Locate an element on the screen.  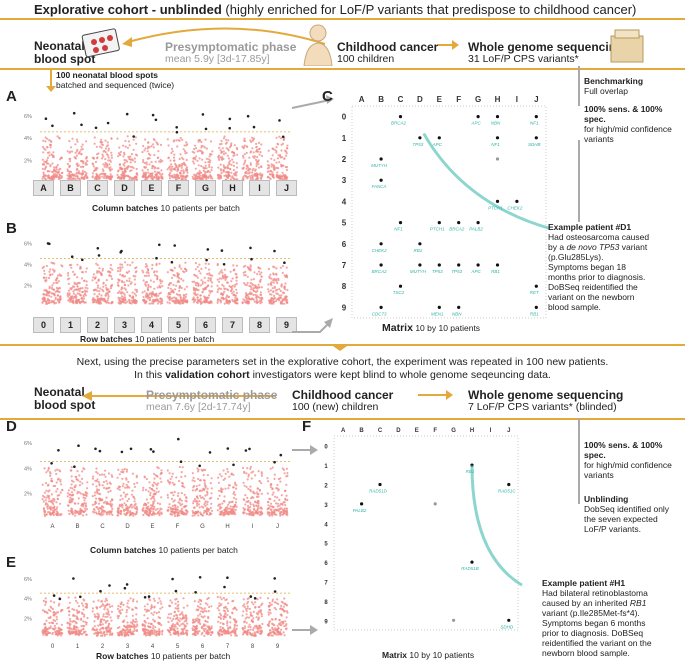
matrix-hit is located at coordinates (497, 159).